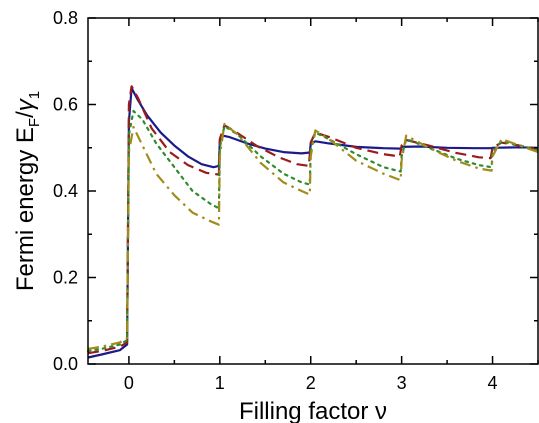 The image size is (539, 423). What do you see at coordinates (65, 364) in the screenshot?
I see `y-tick-label: 0.0` at bounding box center [65, 364].